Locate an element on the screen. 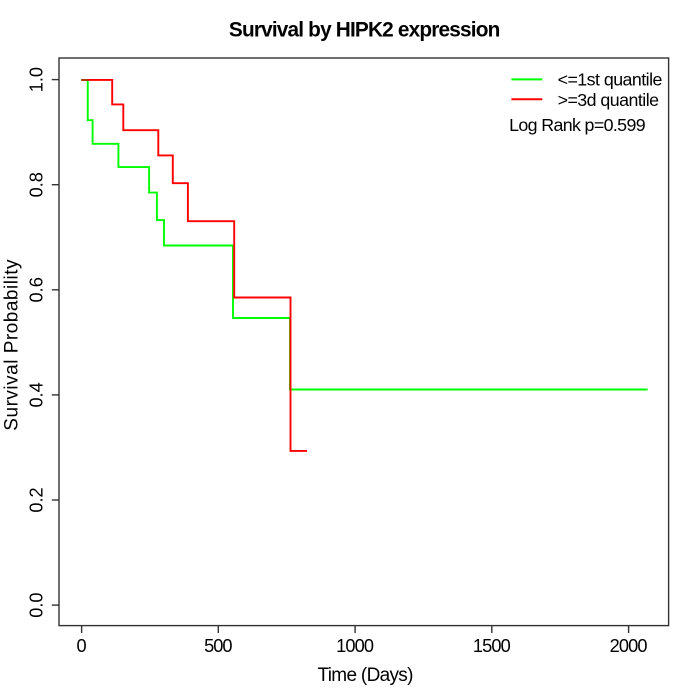  svg-text: 500 is located at coordinates (218, 646).